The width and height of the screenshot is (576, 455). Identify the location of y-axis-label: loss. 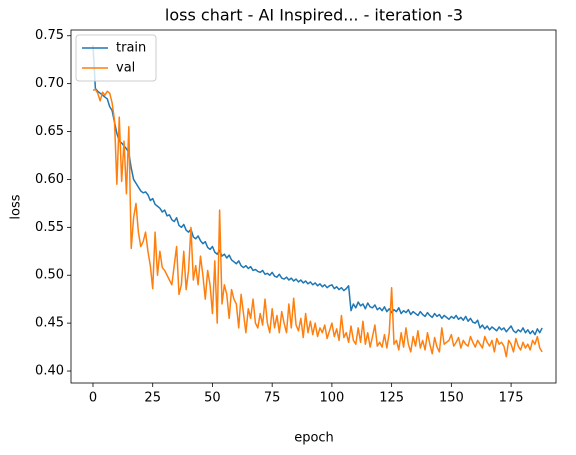
(16, 206).